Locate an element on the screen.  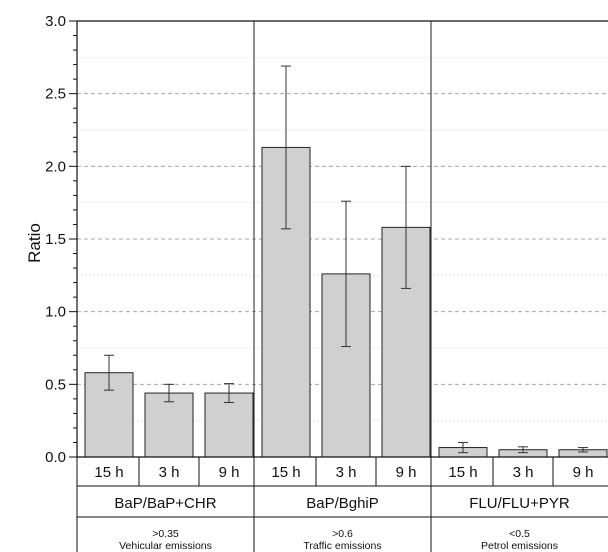
bar is located at coordinates (169, 425).